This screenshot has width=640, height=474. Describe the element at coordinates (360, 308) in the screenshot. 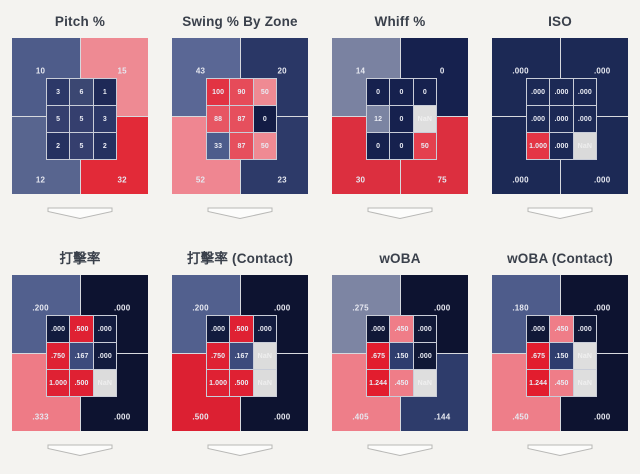

I see `quadrant-value: .275` at that location.